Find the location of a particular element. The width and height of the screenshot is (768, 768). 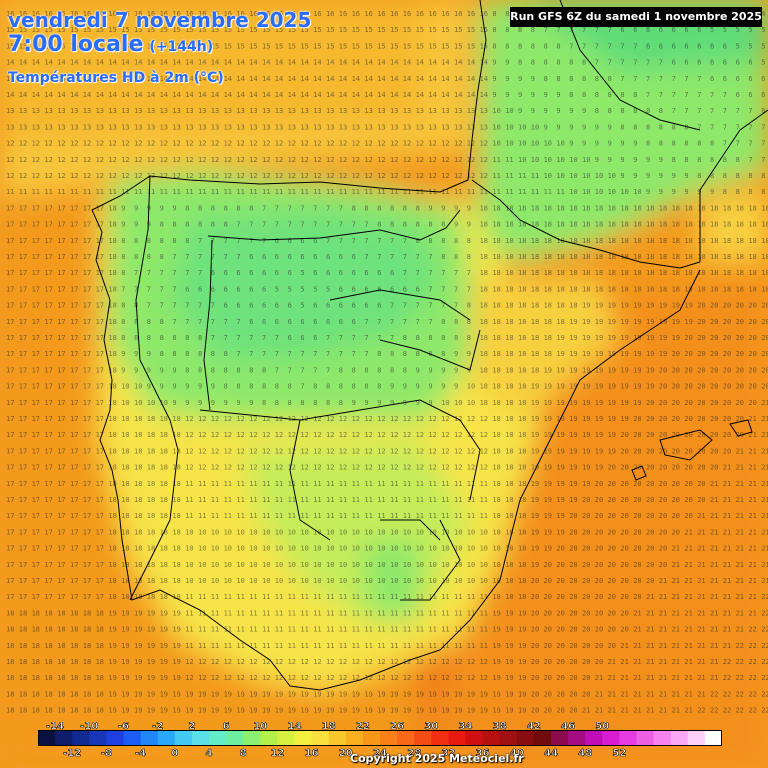

legend-top-labels: -14 -10 -6 -2 2 6 10 14 18 22 26 30 34 38 42 46 50 is located at coordinates (328, 727).